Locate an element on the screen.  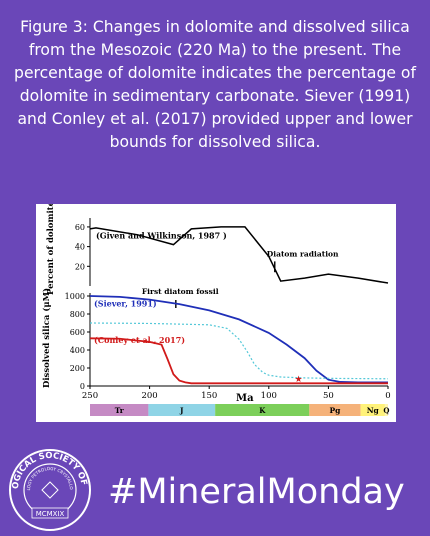
period-pg-band is located at coordinates (335, 410).